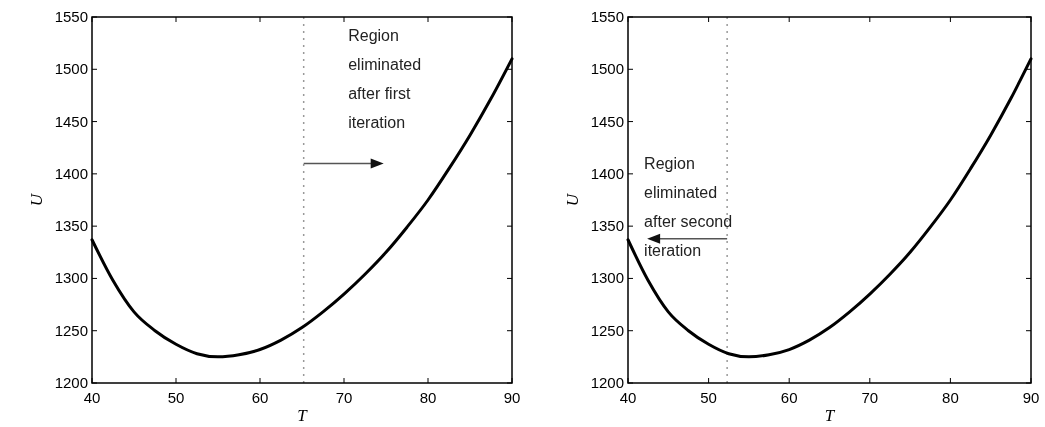 Image resolution: width=1045 pixels, height=427 pixels. I want to click on annotation: Region eliminated after first iteration, so click(385, 79).